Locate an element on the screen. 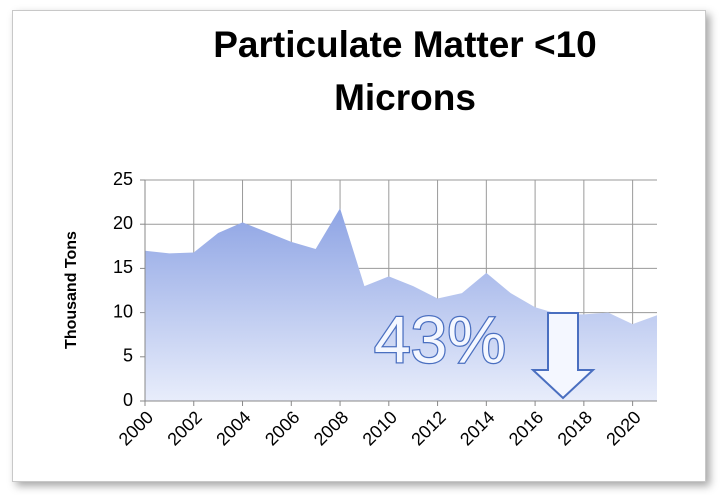 The width and height of the screenshot is (721, 495). x-tick-label: 2012 is located at coordinates (428, 428).